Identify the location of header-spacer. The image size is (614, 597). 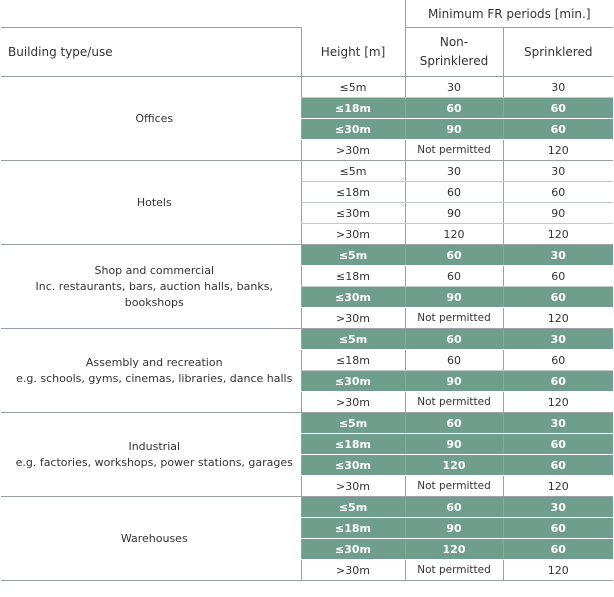
(203, 14).